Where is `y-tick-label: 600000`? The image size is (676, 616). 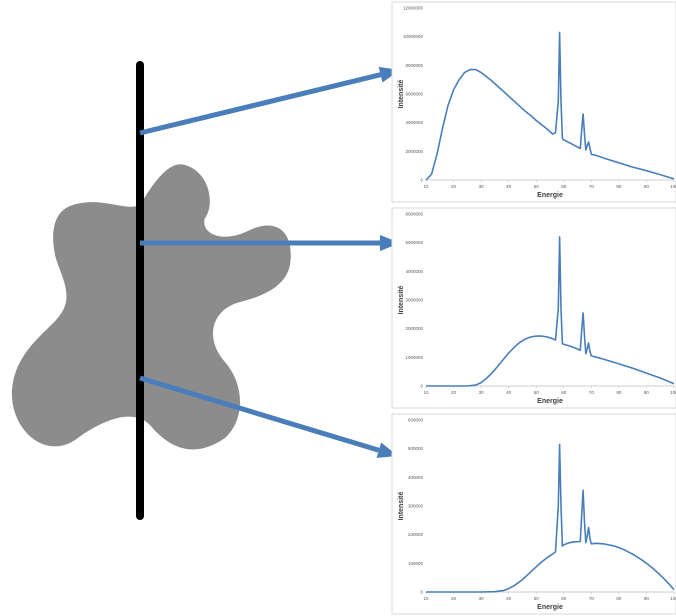 y-tick-label: 600000 is located at coordinates (416, 420).